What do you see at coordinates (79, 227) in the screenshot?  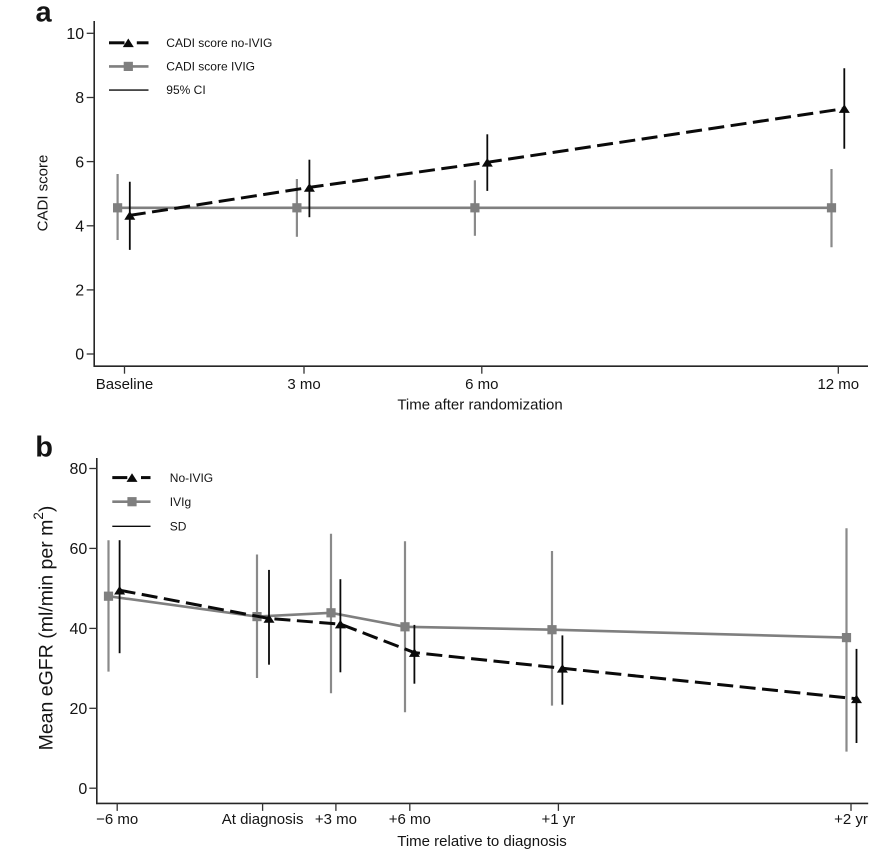 I see `svg-text: 4` at bounding box center [79, 227].